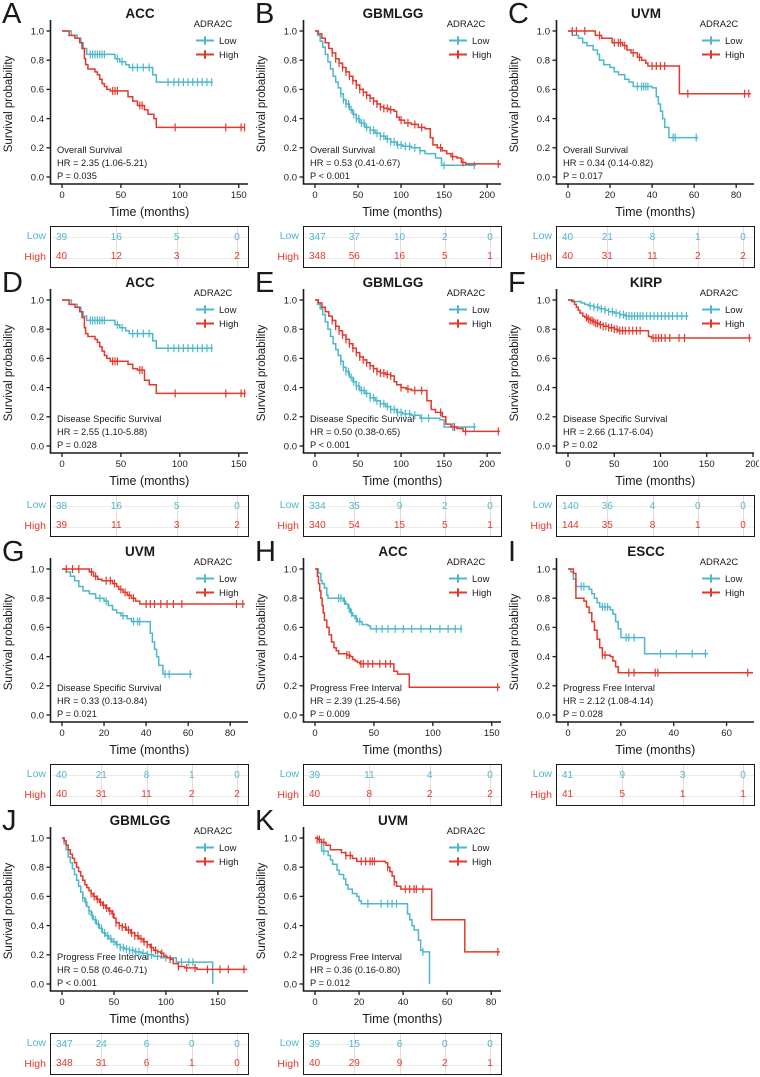 The width and height of the screenshot is (760, 1077). I want to click on annotation-p: P = 0.035, so click(77, 176).